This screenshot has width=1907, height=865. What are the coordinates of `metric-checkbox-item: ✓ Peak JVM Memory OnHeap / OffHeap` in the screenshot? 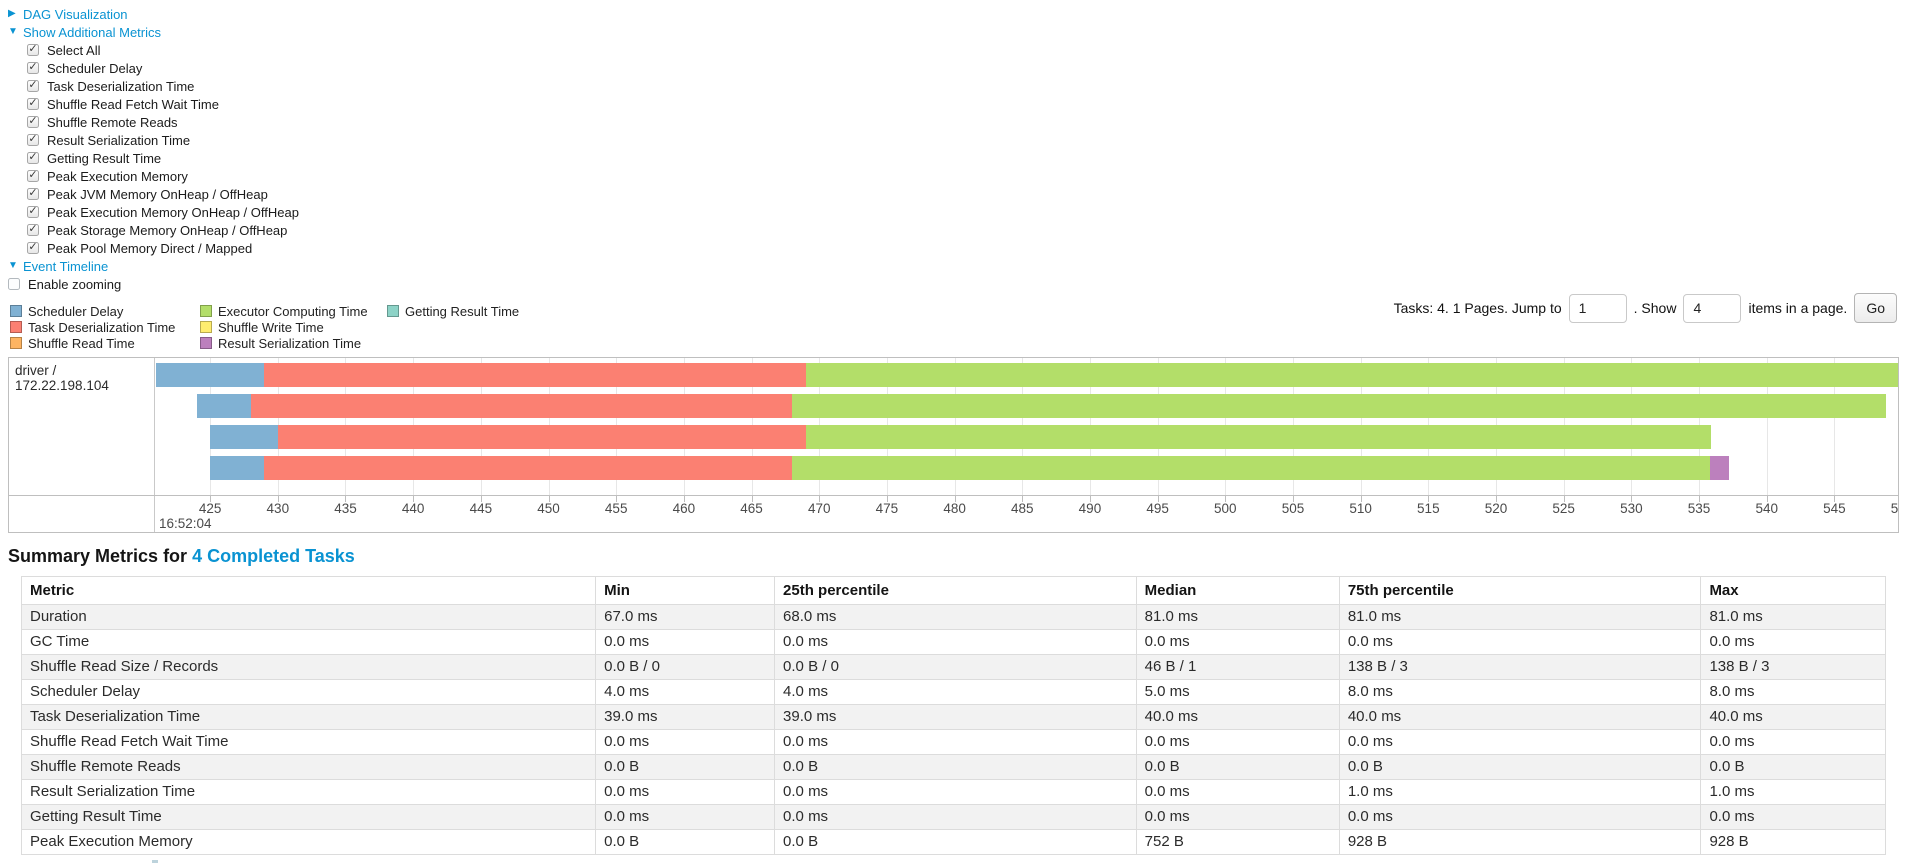 It's located at (963, 194).